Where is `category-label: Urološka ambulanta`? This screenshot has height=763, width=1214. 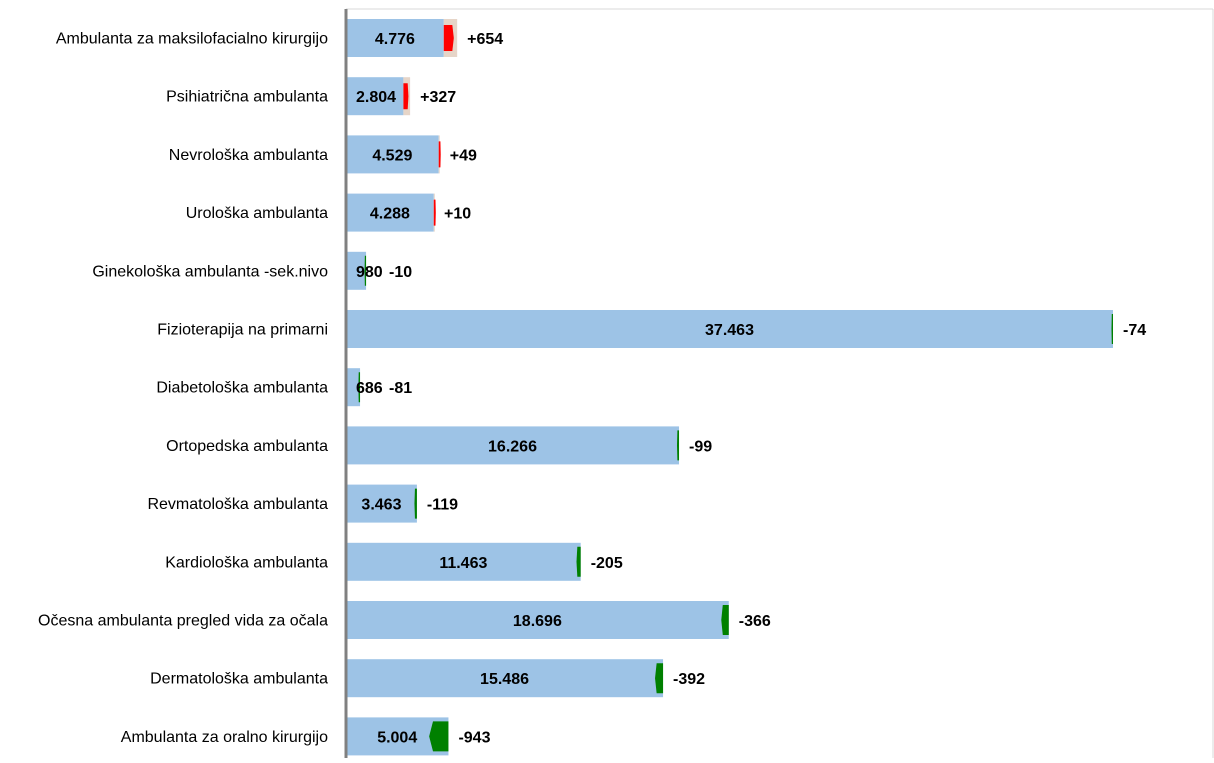 category-label: Urološka ambulanta is located at coordinates (257, 213).